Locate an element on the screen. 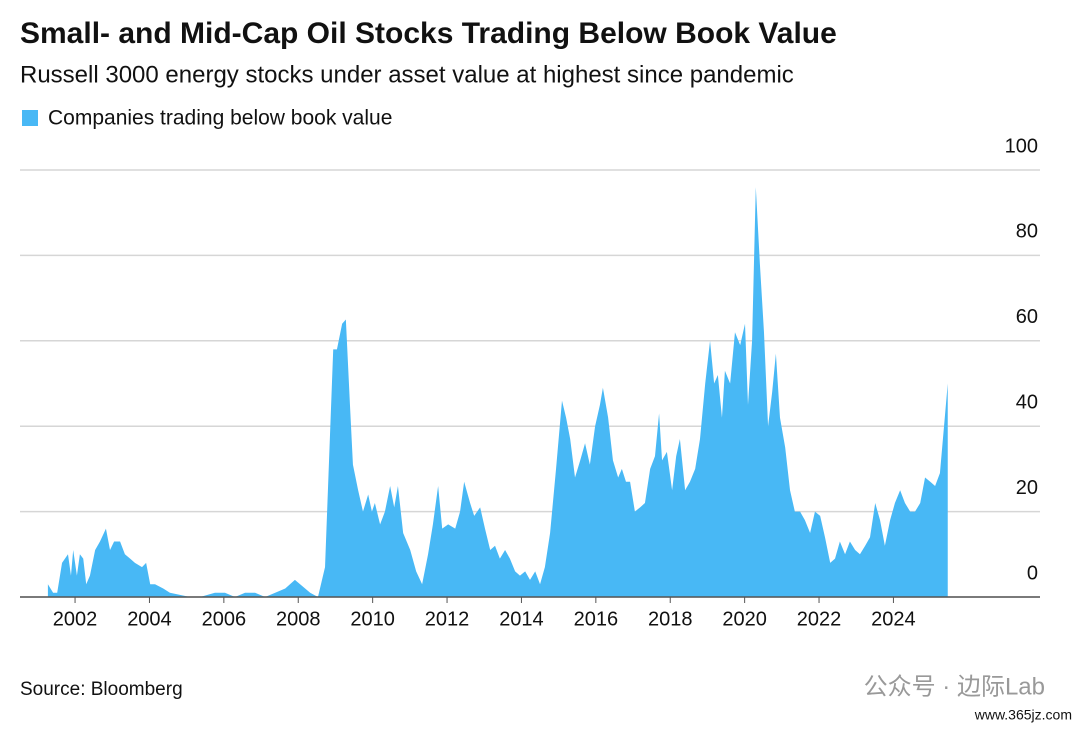 This screenshot has height=731, width=1080. y-tick-label: 0 is located at coordinates (1032, 573).